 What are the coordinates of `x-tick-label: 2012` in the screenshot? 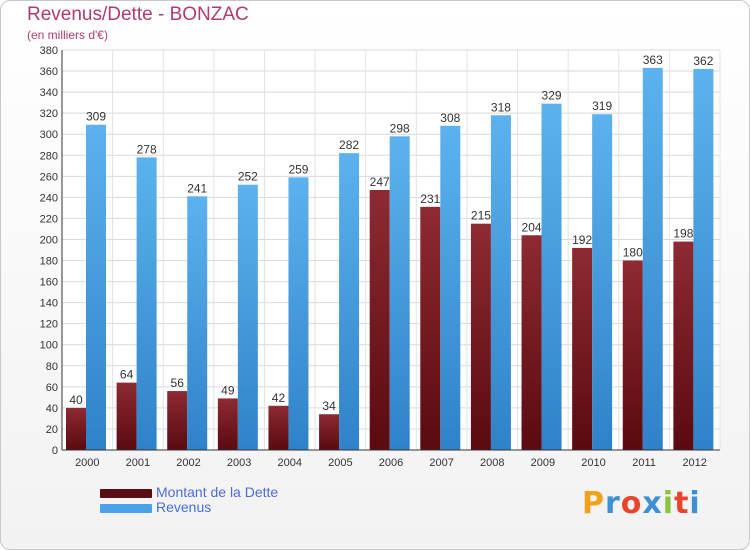 It's located at (694, 463).